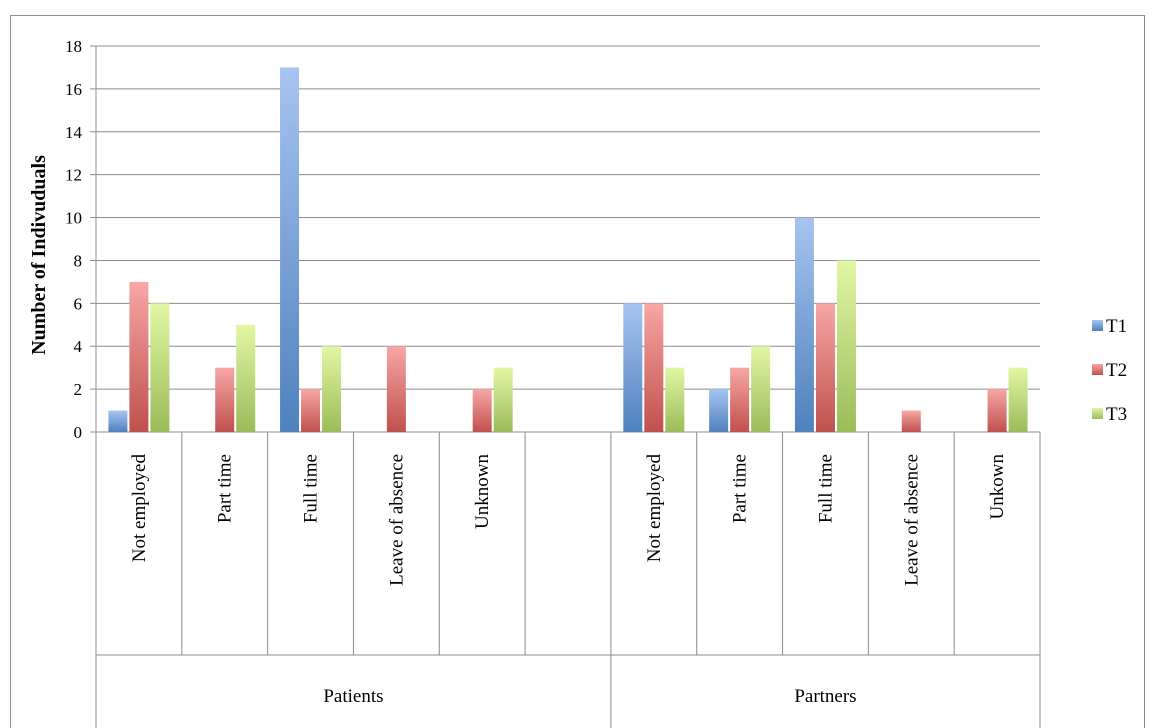  Describe the element at coordinates (1097, 369) in the screenshot. I see `legend-swatch-t2` at that location.